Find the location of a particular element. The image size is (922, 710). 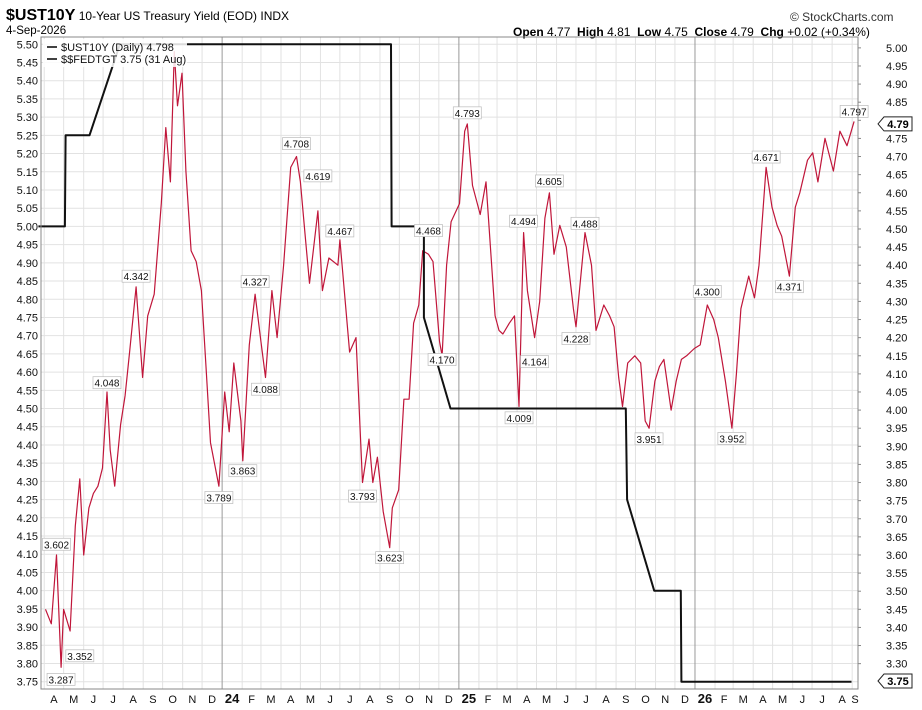

left-tick-label: 3.95 is located at coordinates (27, 610).